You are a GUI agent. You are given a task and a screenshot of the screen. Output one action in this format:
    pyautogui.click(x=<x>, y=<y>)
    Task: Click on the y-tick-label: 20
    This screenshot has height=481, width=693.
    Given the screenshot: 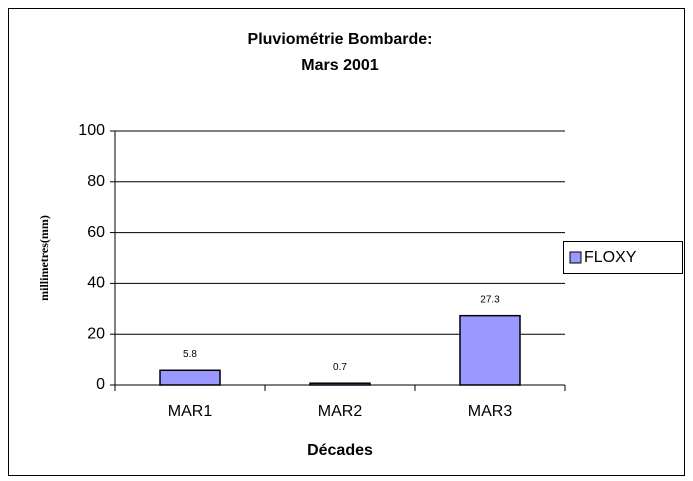 What is the action you would take?
    pyautogui.click(x=96, y=333)
    